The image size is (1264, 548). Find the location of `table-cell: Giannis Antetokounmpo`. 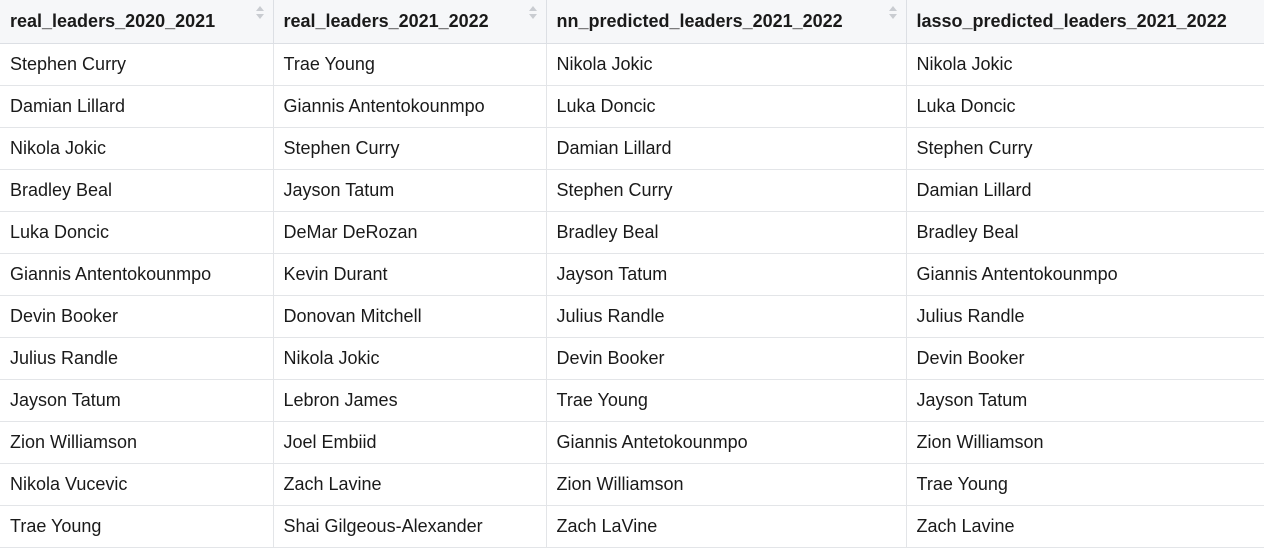

table-cell: Giannis Antetokounmpo is located at coordinates (726, 442).